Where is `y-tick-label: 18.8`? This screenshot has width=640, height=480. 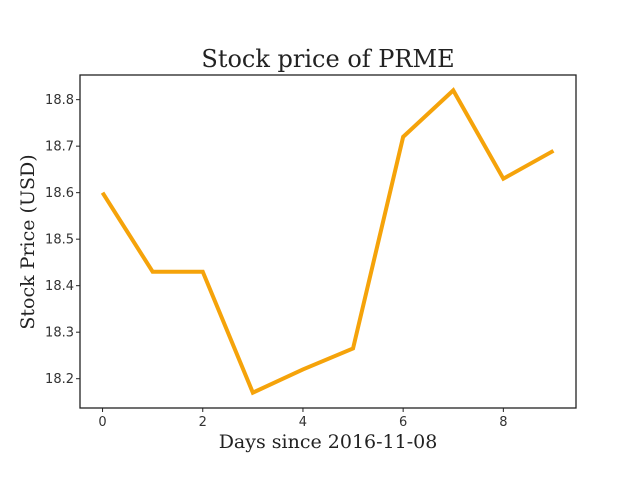 y-tick-label: 18.8 is located at coordinates (59, 100).